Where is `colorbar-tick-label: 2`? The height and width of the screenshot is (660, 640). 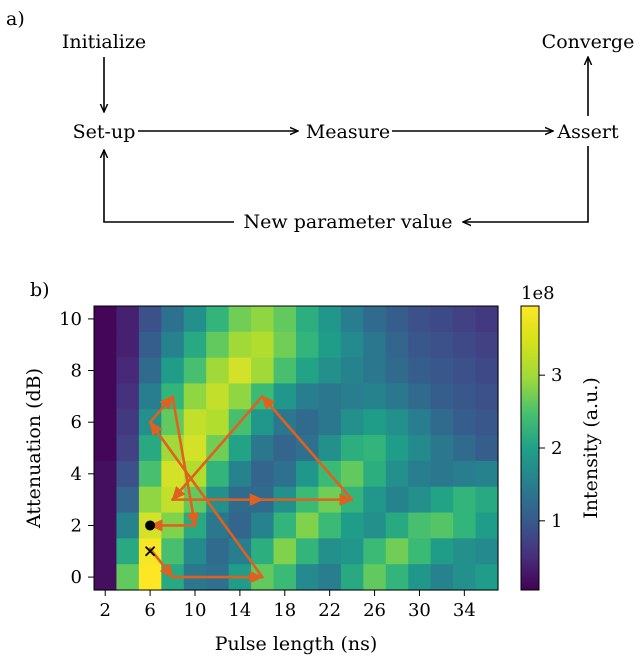
colorbar-tick-label: 2 is located at coordinates (556, 448).